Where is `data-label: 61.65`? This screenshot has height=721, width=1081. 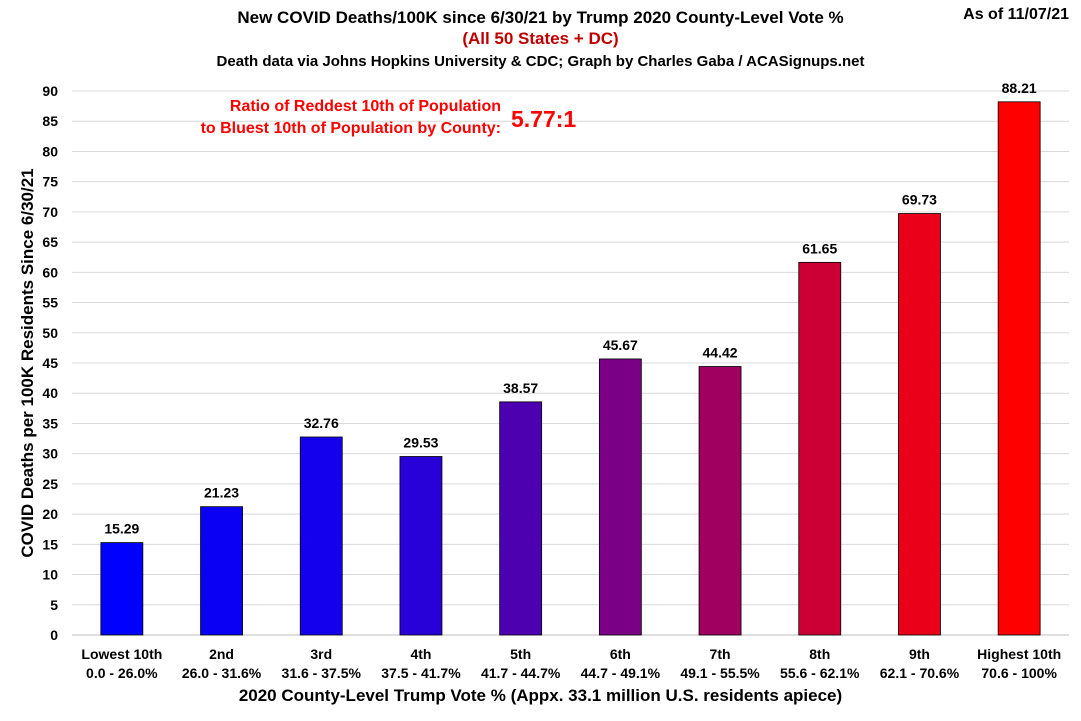
data-label: 61.65 is located at coordinates (819, 248).